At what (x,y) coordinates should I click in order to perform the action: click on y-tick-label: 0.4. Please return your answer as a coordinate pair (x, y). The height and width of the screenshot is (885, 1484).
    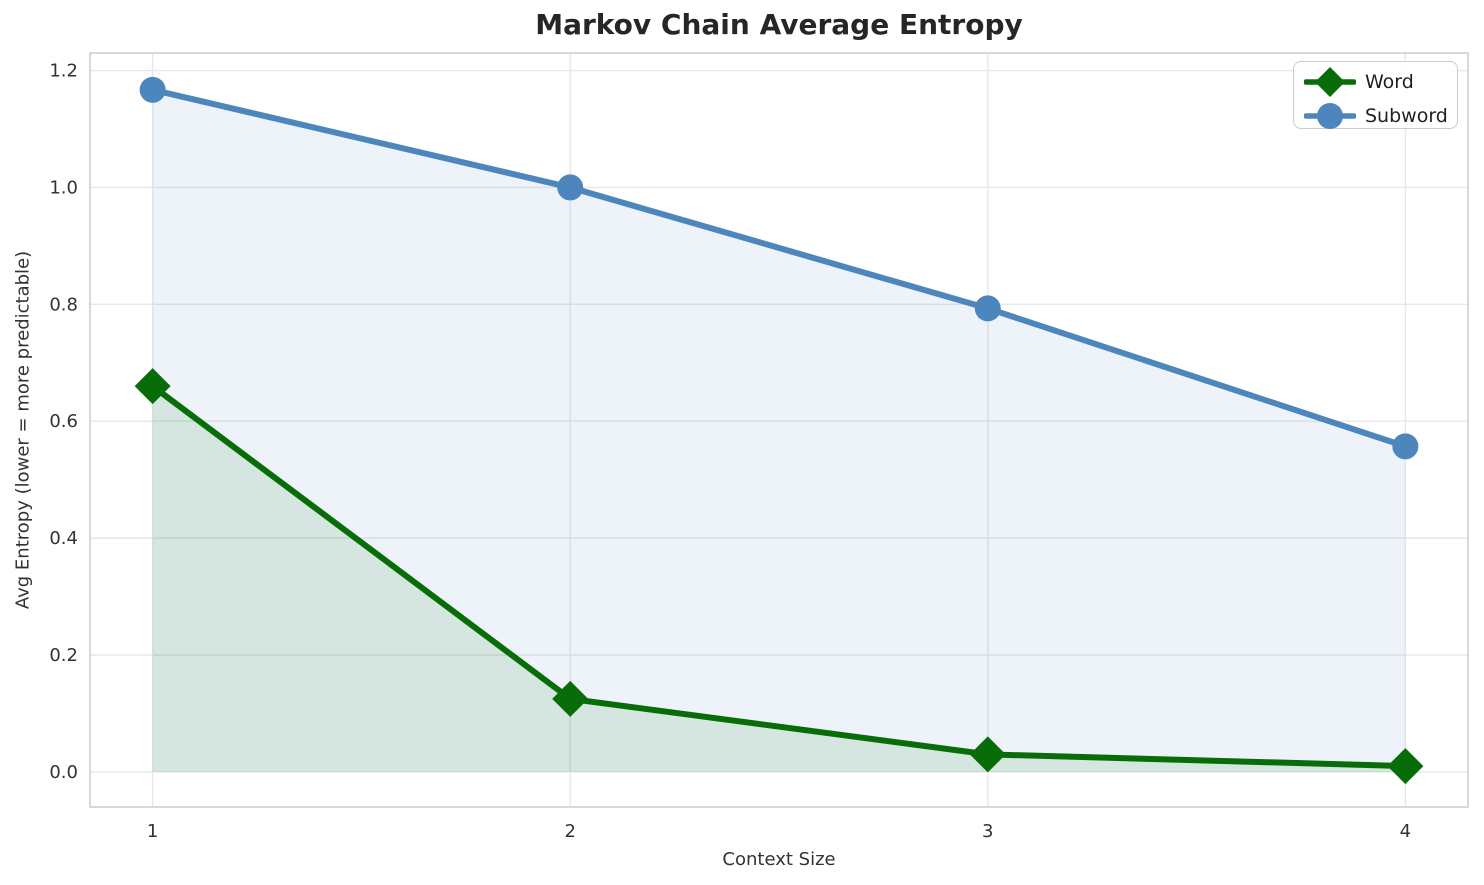
    Looking at the image, I should click on (63, 538).